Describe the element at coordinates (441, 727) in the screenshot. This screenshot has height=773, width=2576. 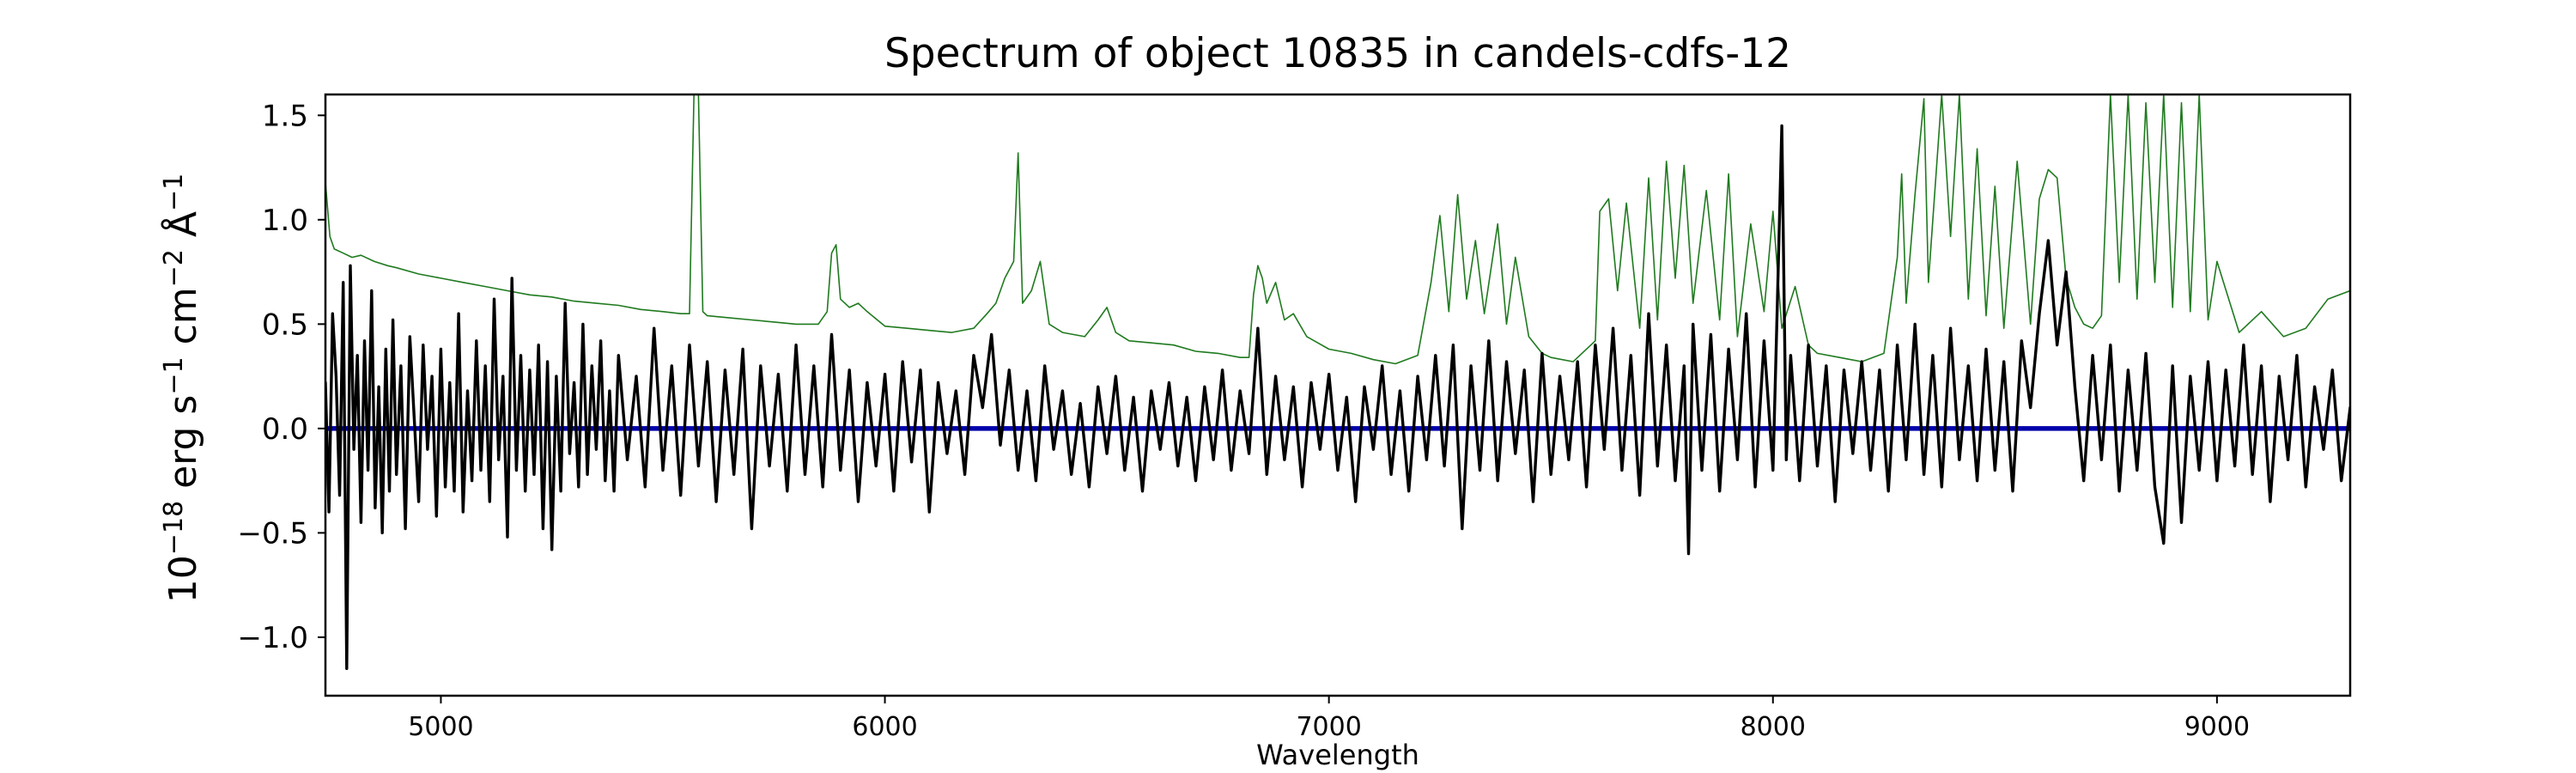
I see `x-tick-label: 5000` at that location.